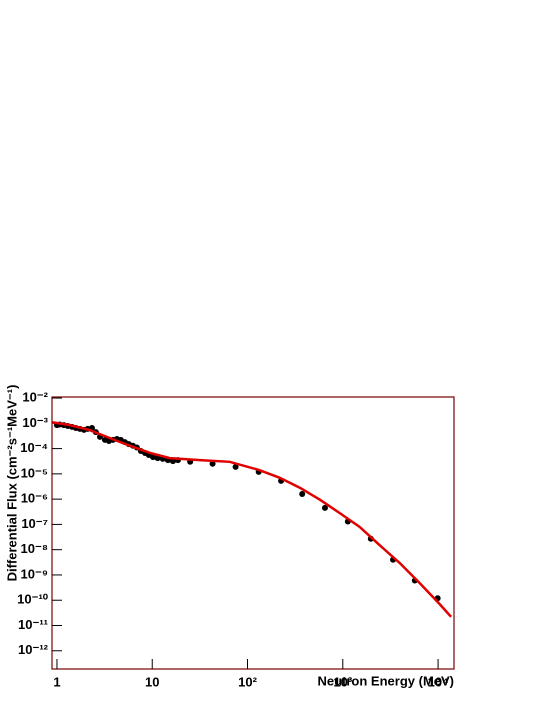 This screenshot has width=545, height=705. What do you see at coordinates (34, 498) in the screenshot?
I see `y-tick-label: 10⁻⁶` at bounding box center [34, 498].